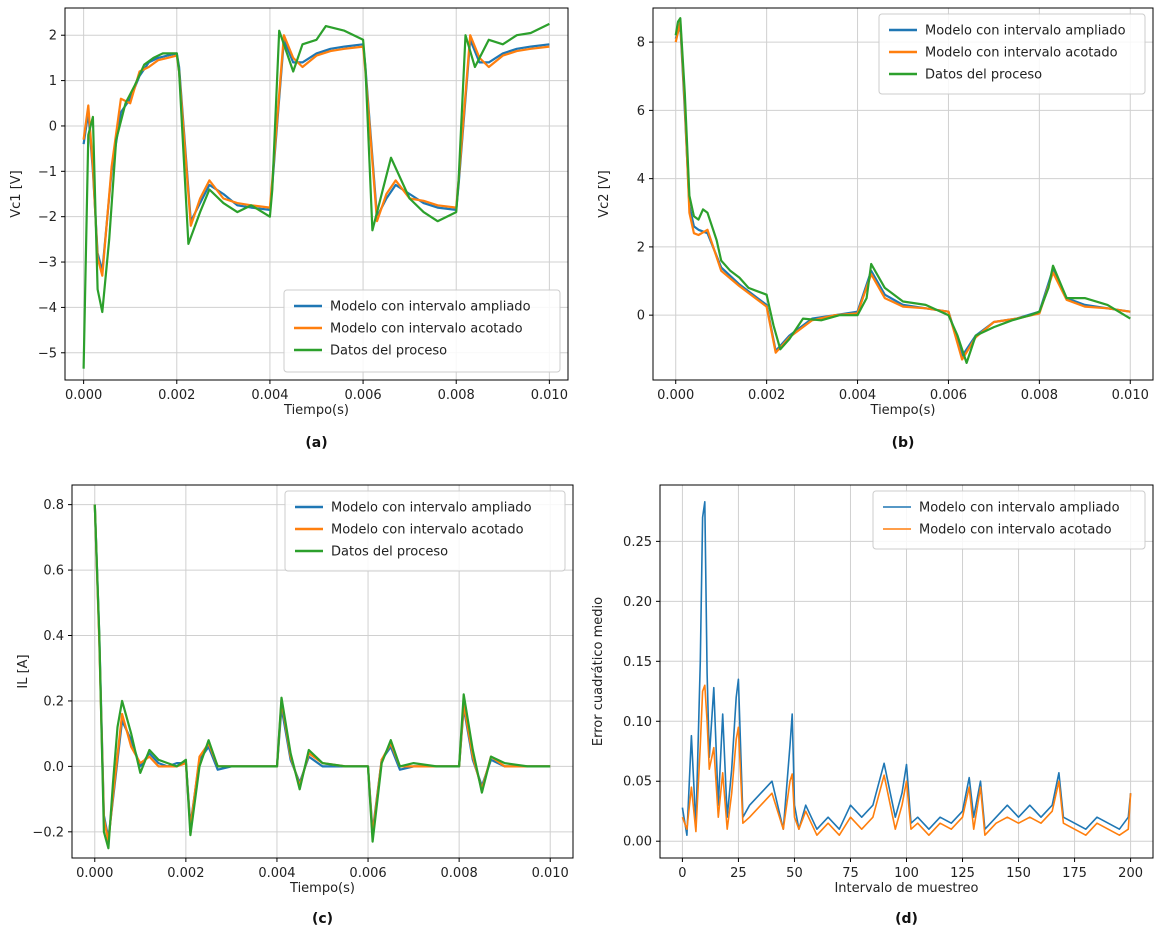 This screenshot has width=1162, height=933. Describe the element at coordinates (906, 873) in the screenshot. I see `x-tick-label: 100` at that location.